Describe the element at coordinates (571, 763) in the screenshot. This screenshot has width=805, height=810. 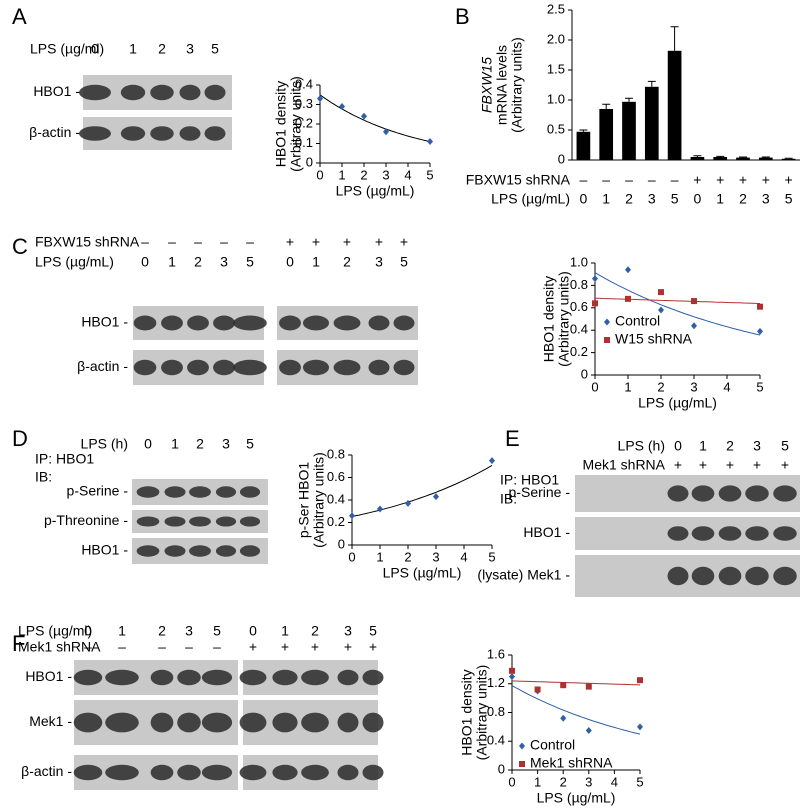
I see `legend-label: Mek1 shRNA` at that location.